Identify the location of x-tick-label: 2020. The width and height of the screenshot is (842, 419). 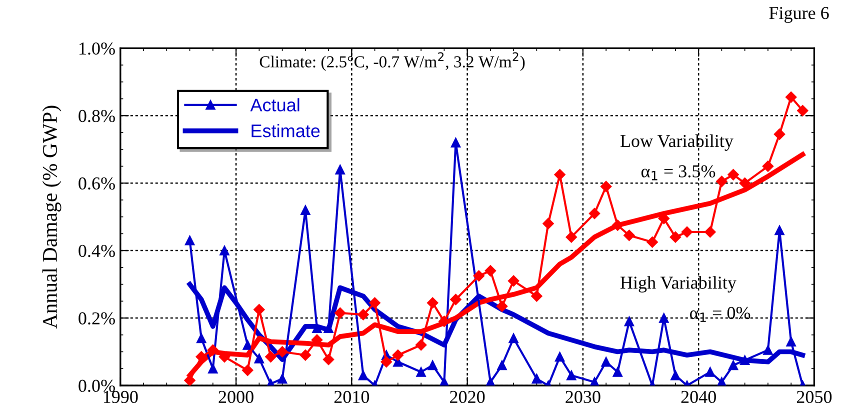
(467, 397).